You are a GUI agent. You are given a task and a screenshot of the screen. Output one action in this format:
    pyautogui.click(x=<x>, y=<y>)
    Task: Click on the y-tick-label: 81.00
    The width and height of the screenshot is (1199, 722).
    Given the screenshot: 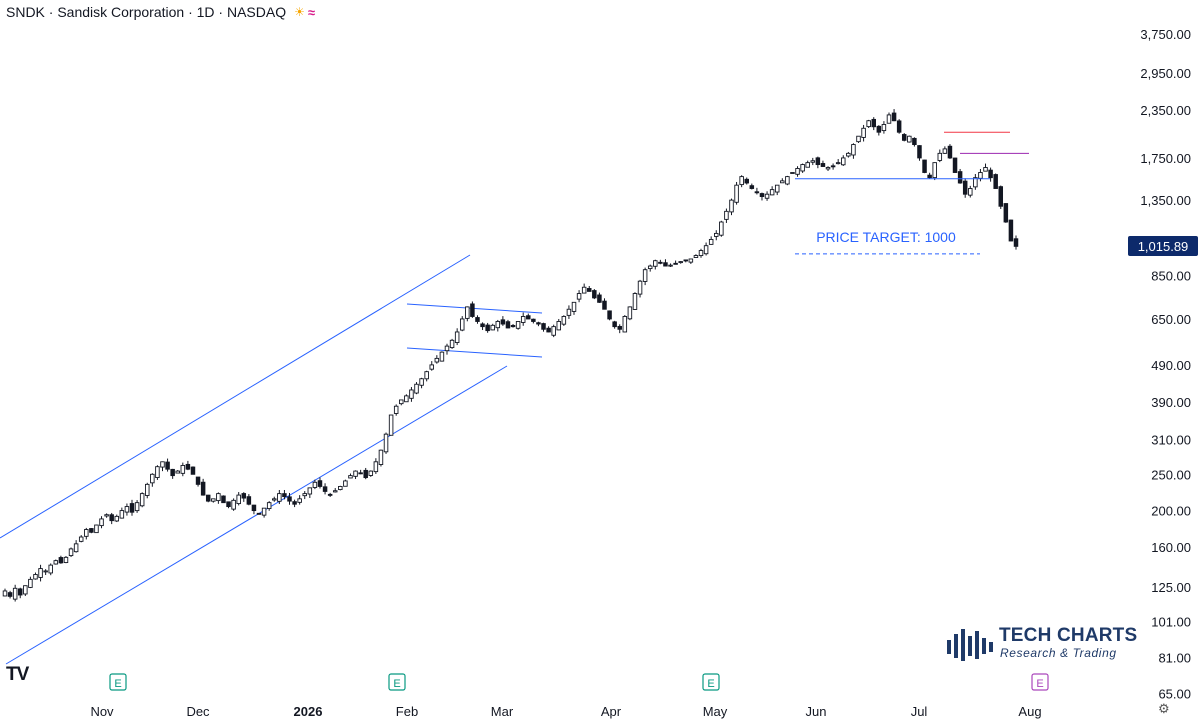 What is the action you would take?
    pyautogui.click(x=1174, y=658)
    